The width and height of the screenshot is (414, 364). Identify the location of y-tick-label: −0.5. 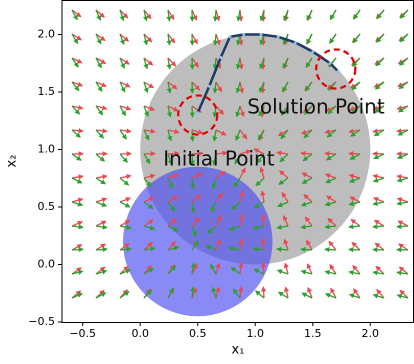
(41, 321).